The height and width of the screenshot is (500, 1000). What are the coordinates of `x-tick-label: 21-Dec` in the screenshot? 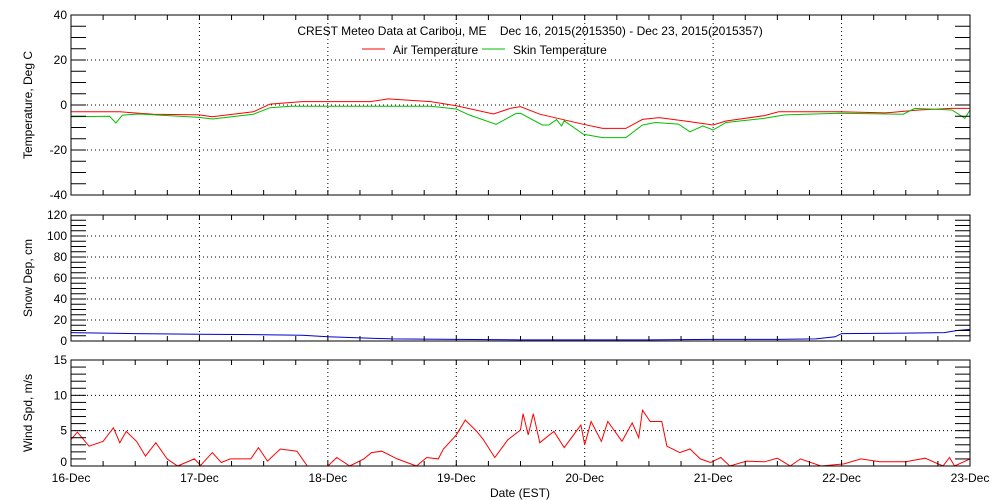 It's located at (713, 478).